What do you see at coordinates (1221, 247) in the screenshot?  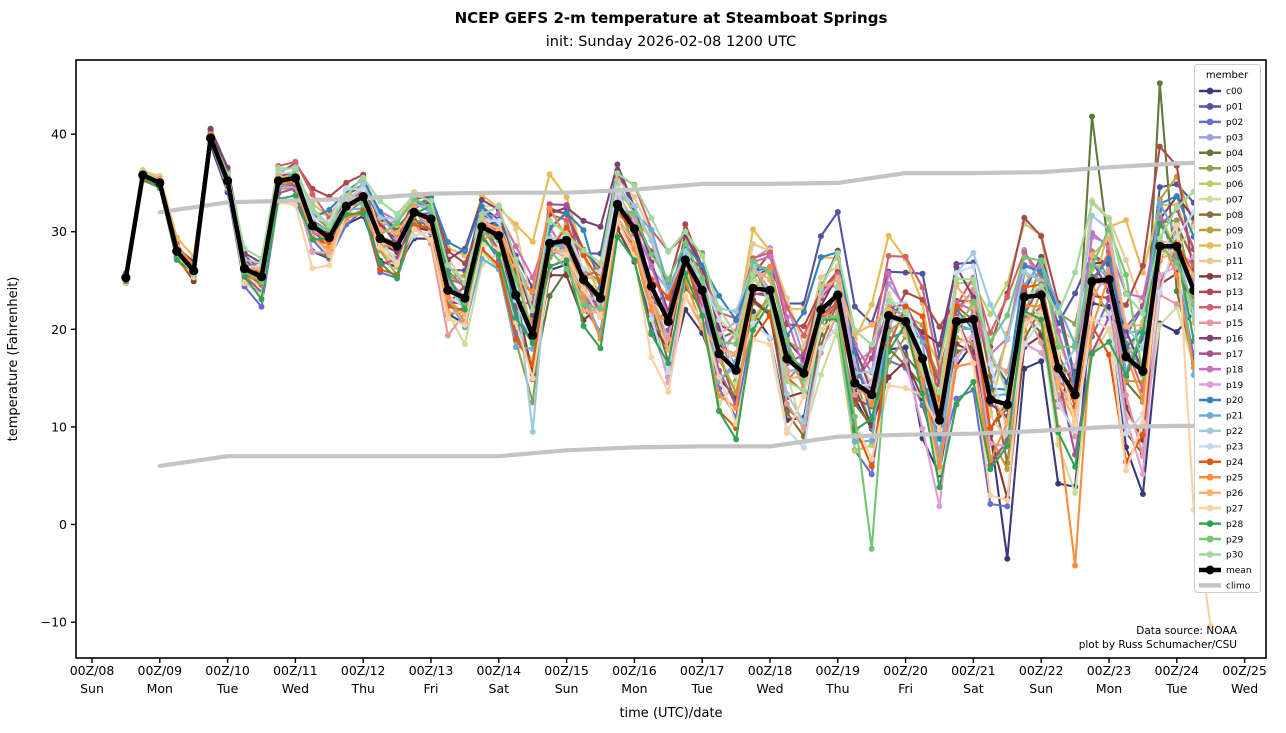 I see `legend-entry-p10: p10` at bounding box center [1221, 247].